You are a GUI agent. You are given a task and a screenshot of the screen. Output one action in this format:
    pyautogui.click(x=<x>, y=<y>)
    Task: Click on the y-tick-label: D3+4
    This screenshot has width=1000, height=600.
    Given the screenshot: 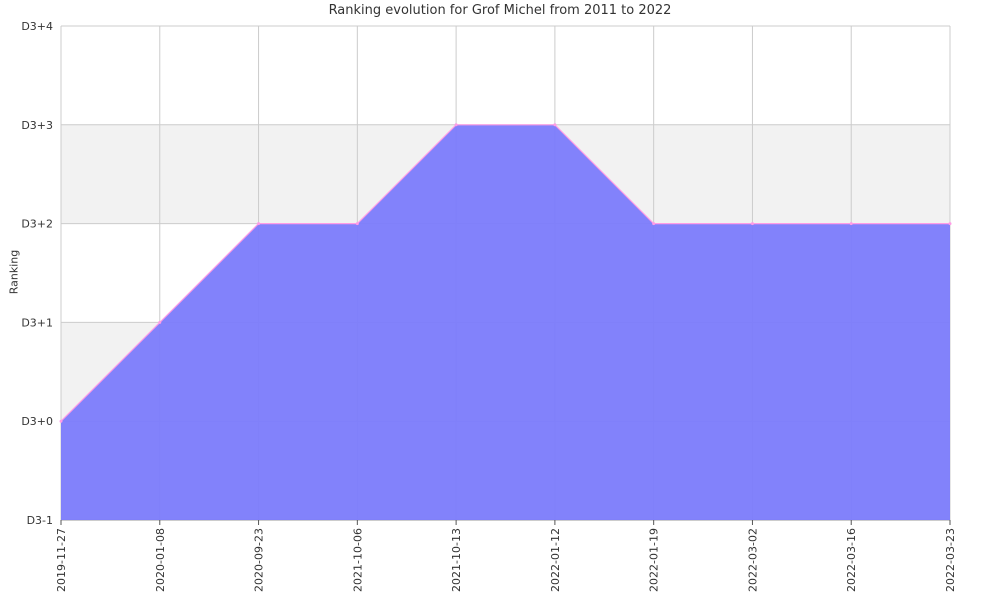 What is the action you would take?
    pyautogui.click(x=37, y=26)
    